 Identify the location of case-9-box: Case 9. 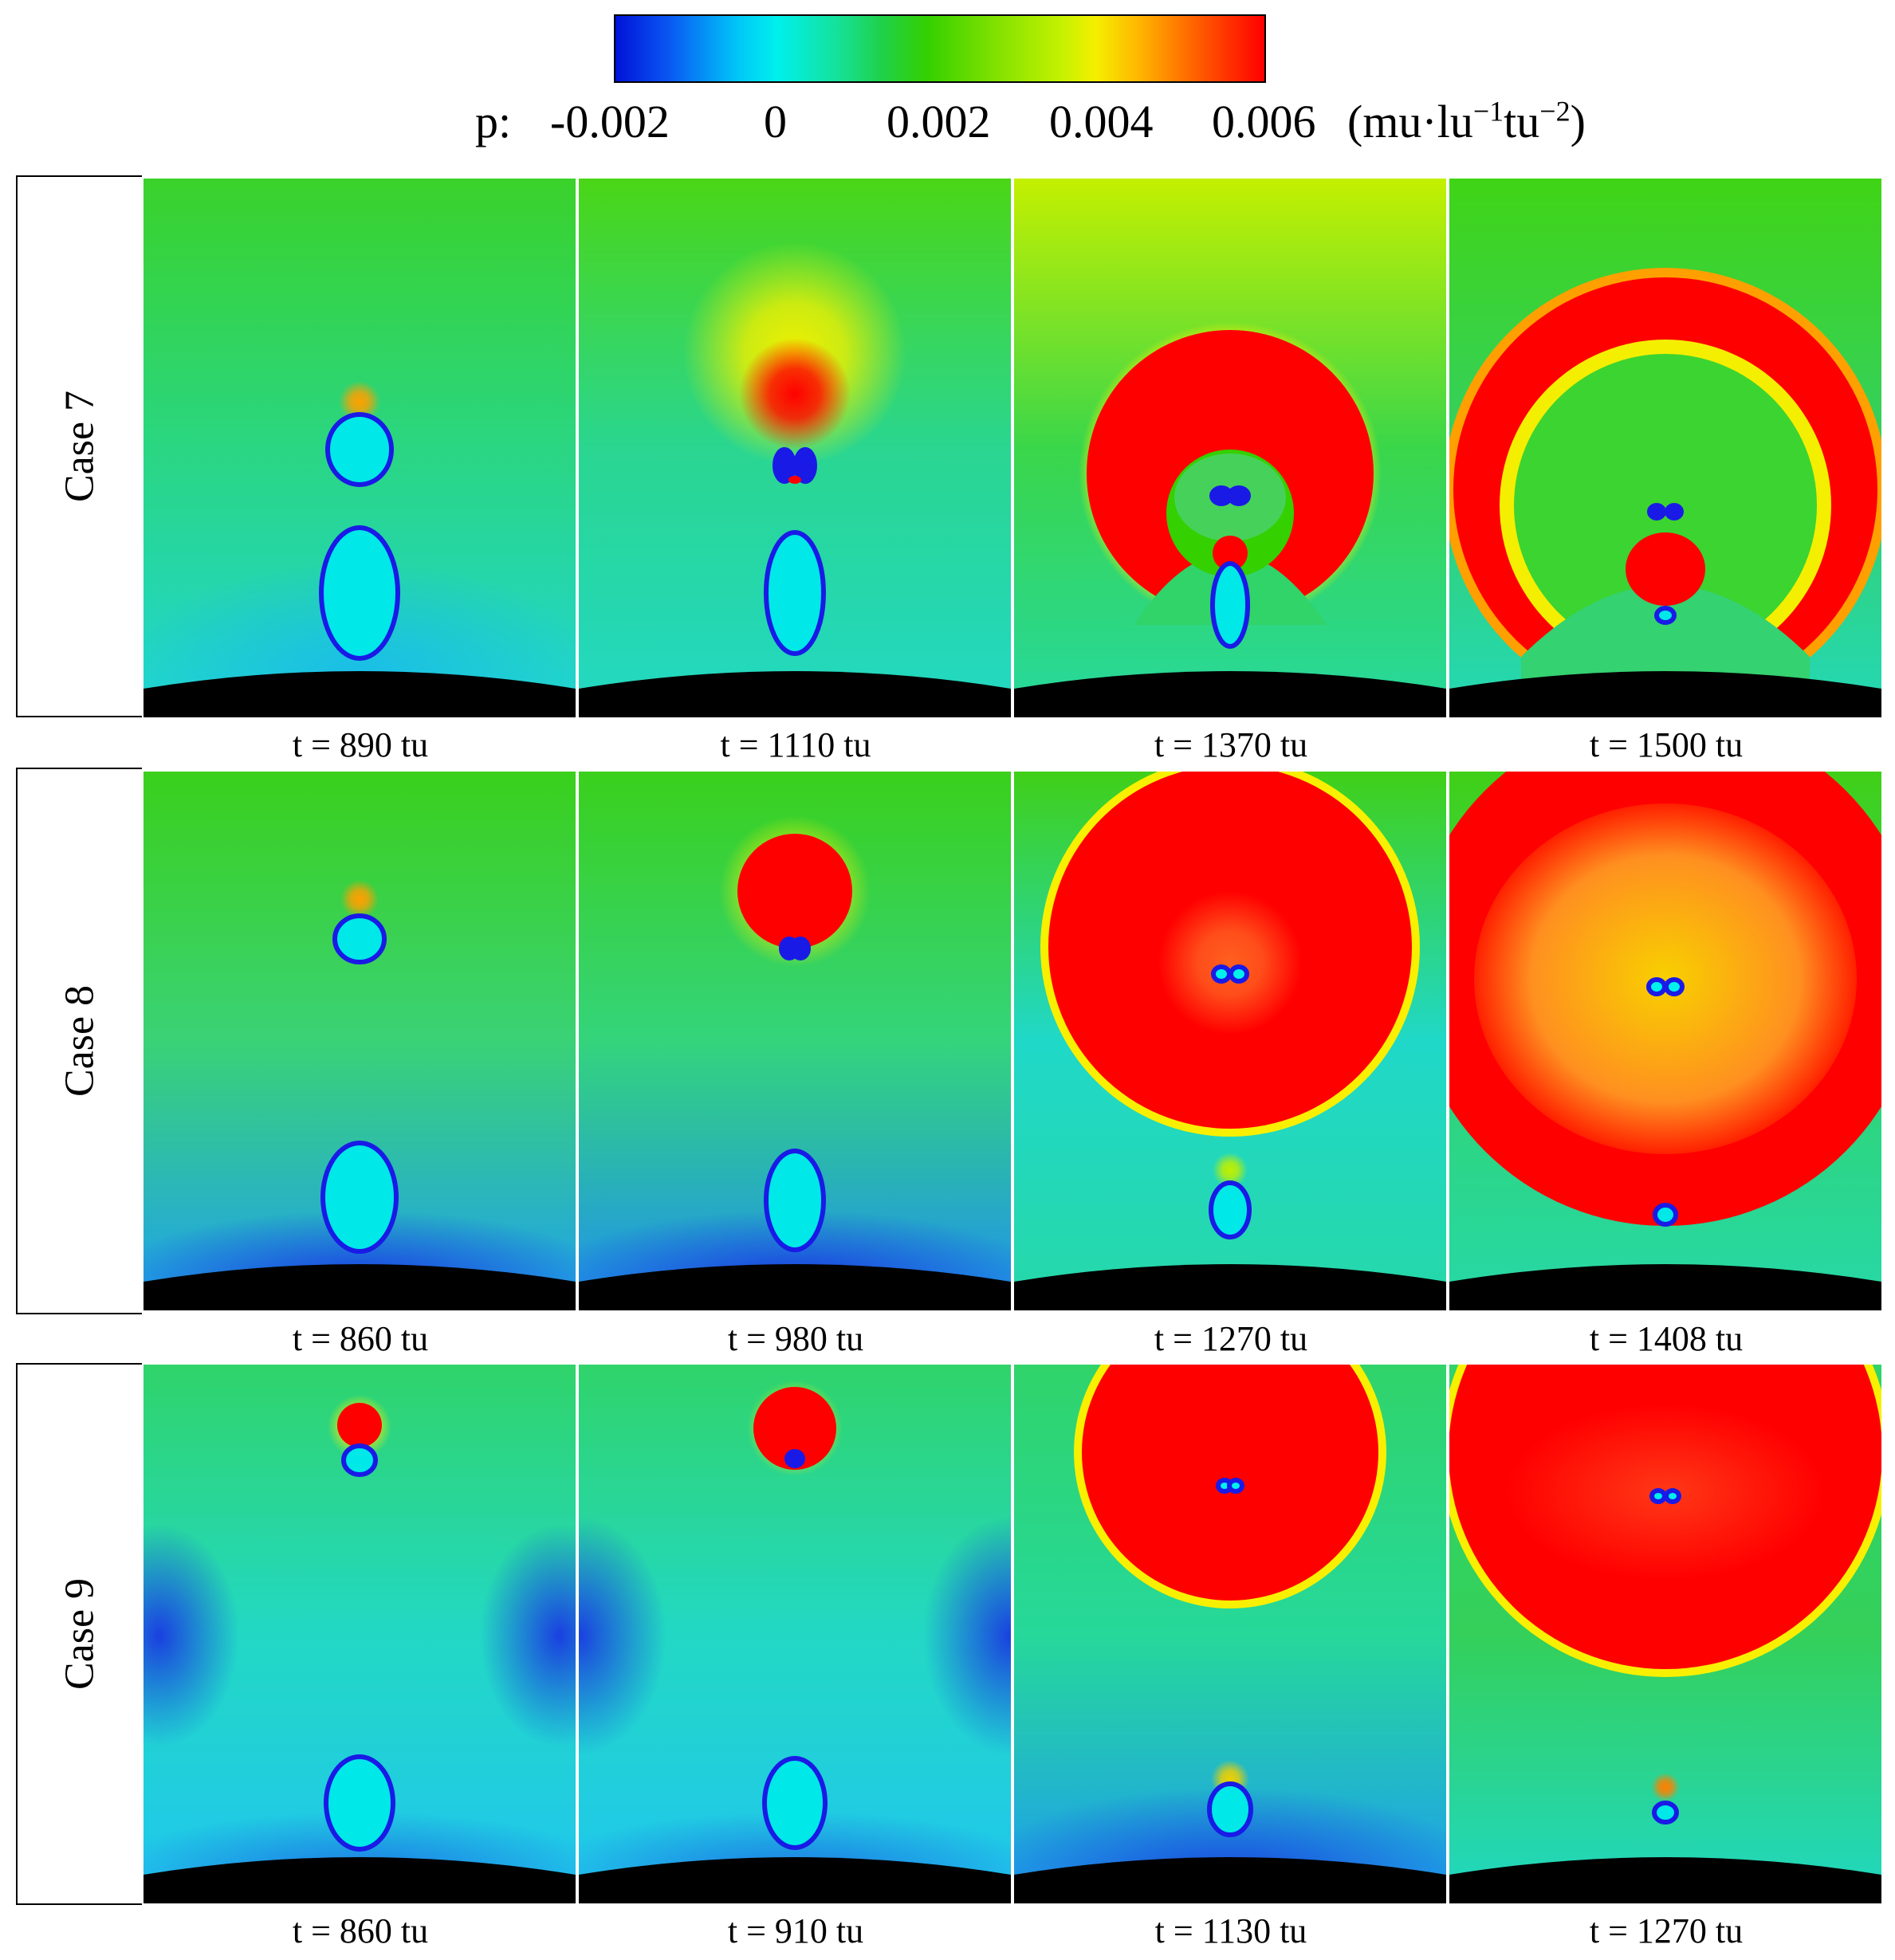
(79, 1634).